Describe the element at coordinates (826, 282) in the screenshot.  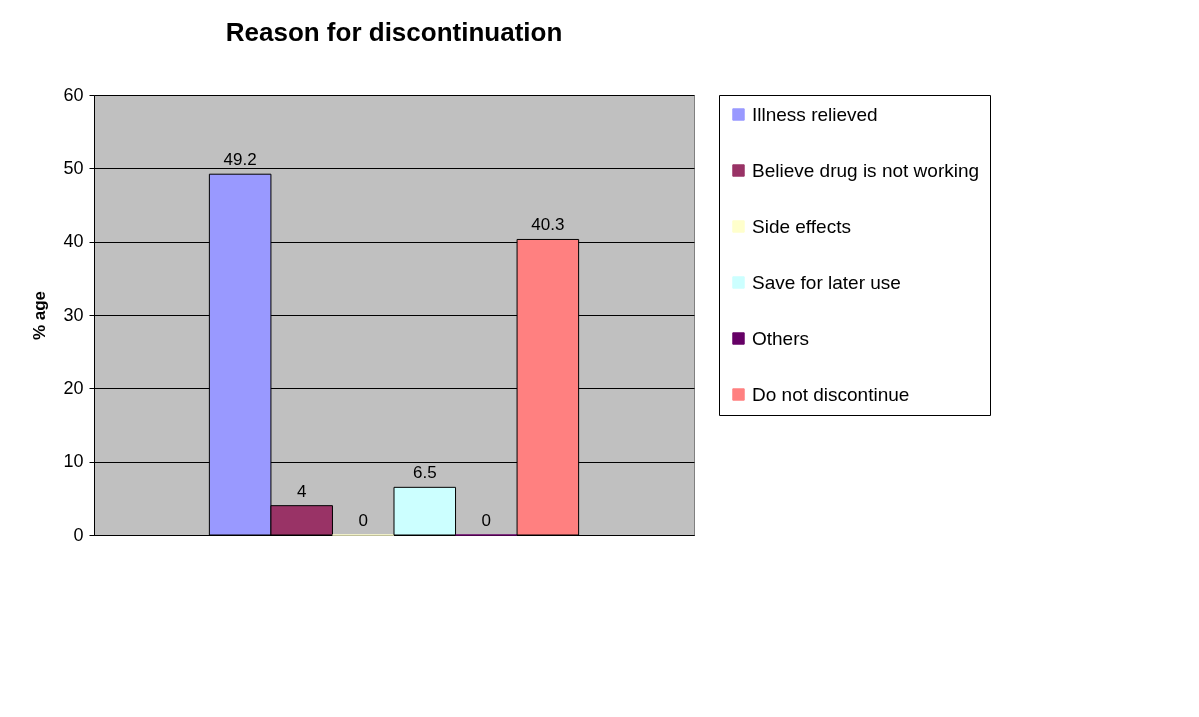
I see `legend-label: Save for later use` at that location.